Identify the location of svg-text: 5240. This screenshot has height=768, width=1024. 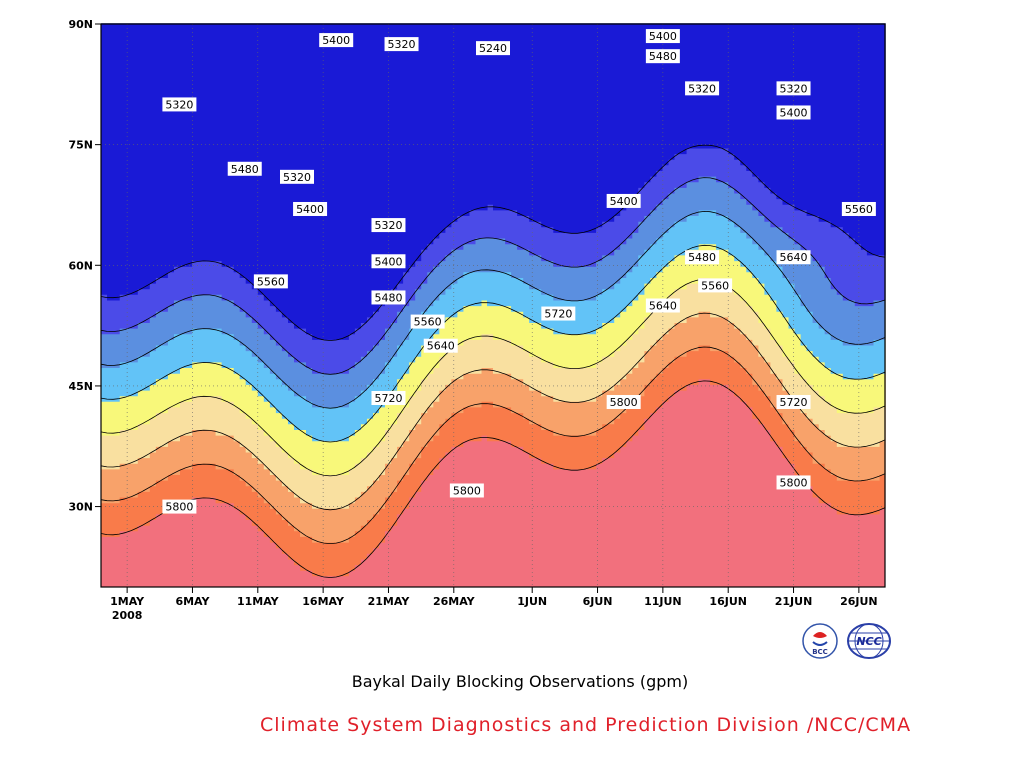
(493, 48).